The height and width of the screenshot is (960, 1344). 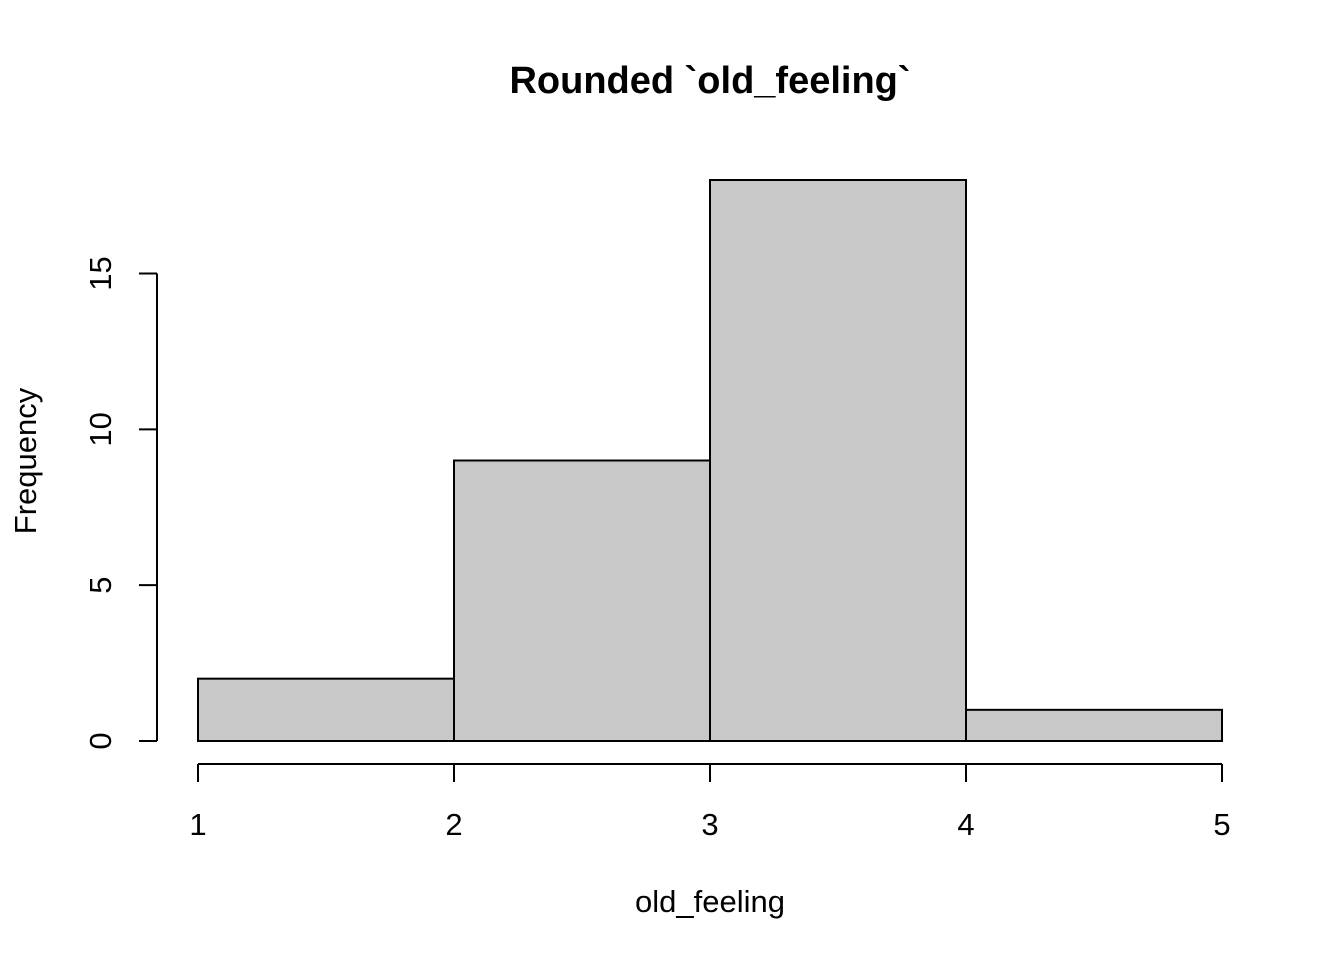 I want to click on y-axis: 0 5 10 15, so click(x=120, y=503).